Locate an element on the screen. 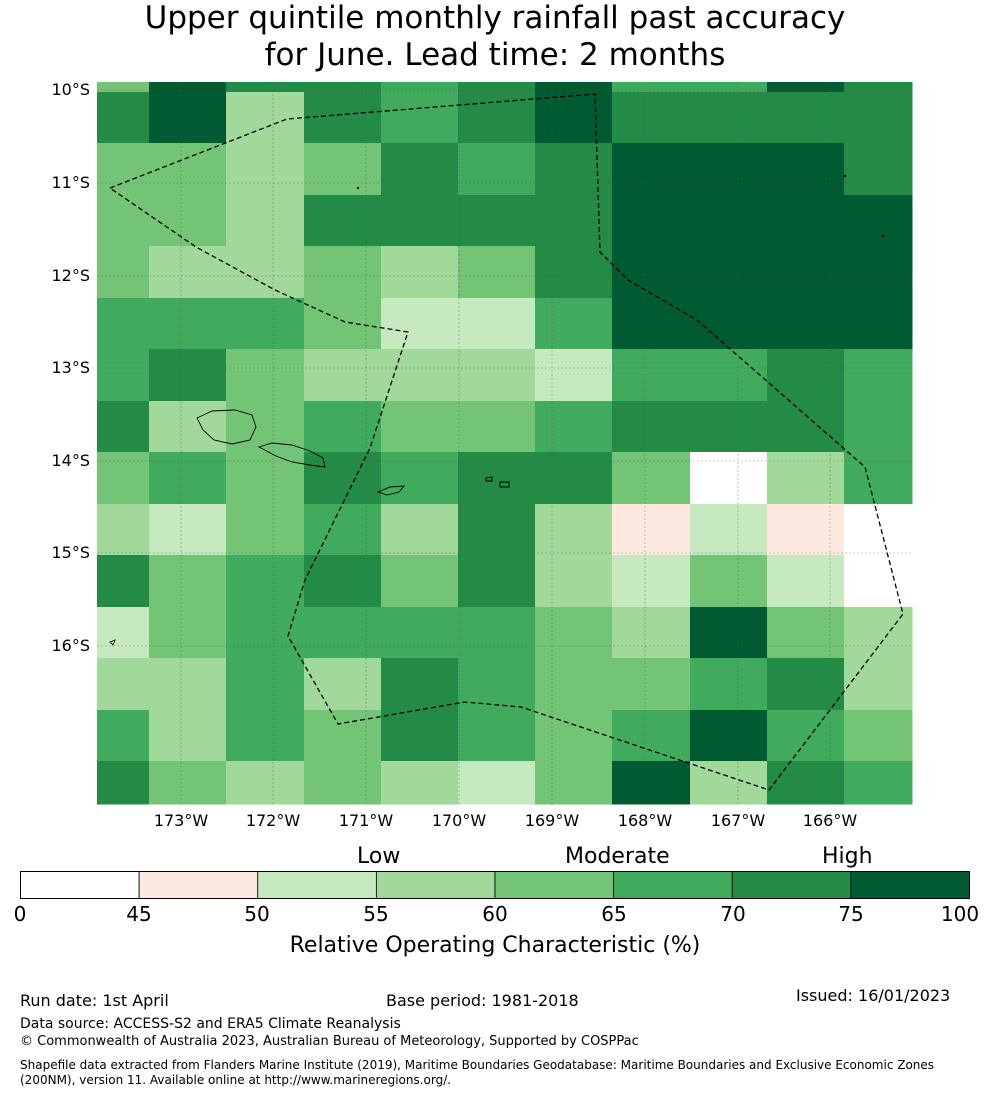 The width and height of the screenshot is (990, 1095). colorbar-frame is located at coordinates (495, 885).